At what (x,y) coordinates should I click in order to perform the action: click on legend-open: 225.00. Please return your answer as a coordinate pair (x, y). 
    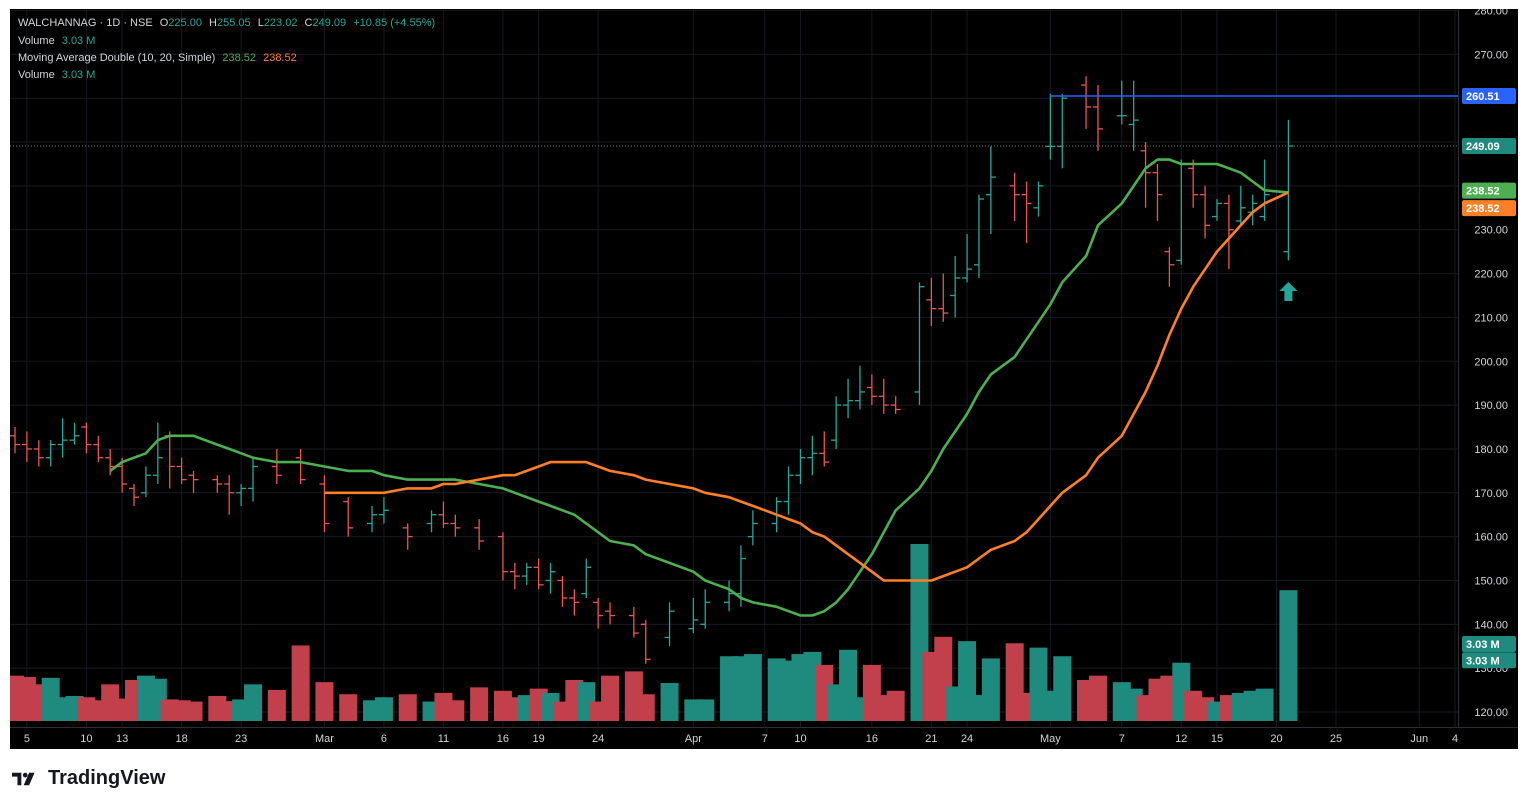
    Looking at the image, I should click on (185, 23).